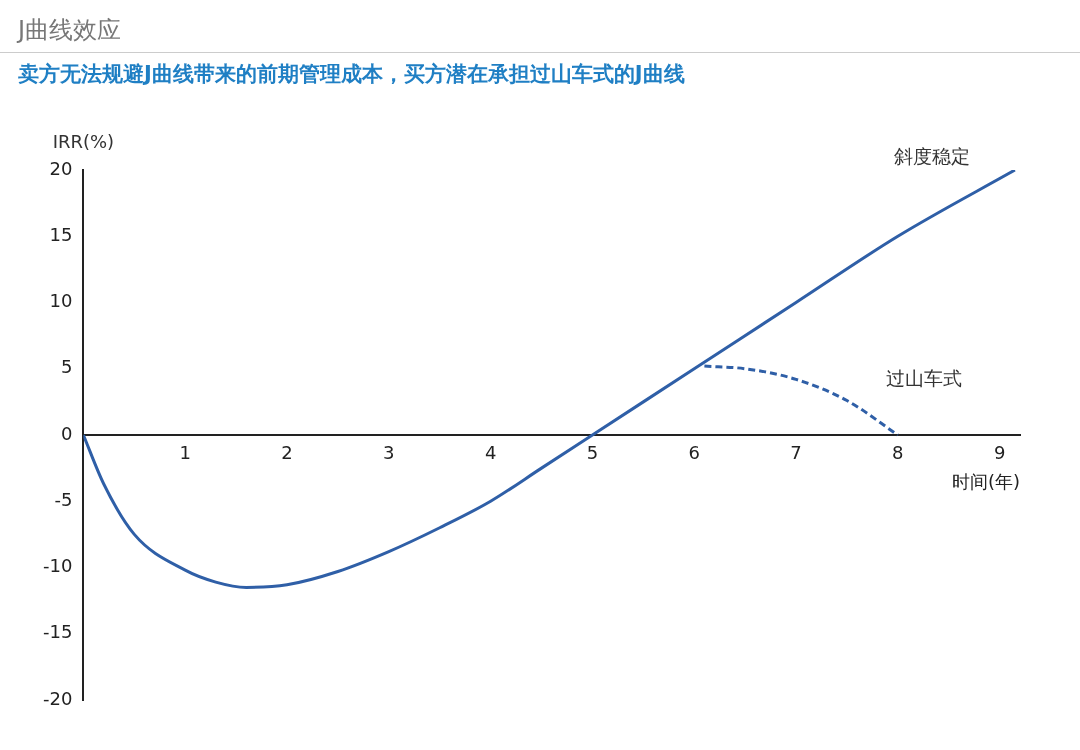 This screenshot has height=750, width=1080. I want to click on y-tick-label: -15, so click(57, 632).